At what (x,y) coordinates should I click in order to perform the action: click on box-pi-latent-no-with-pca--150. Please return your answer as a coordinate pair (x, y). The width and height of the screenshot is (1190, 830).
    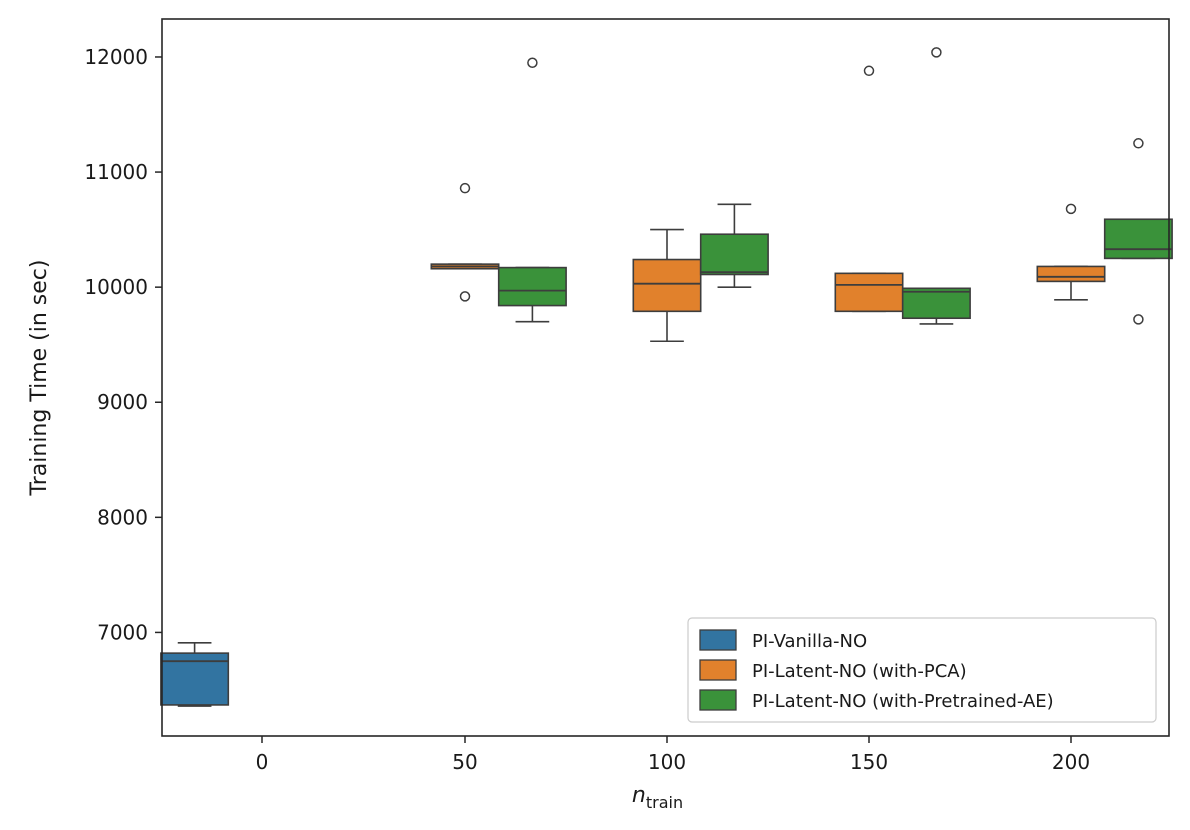
    Looking at the image, I should click on (869, 189).